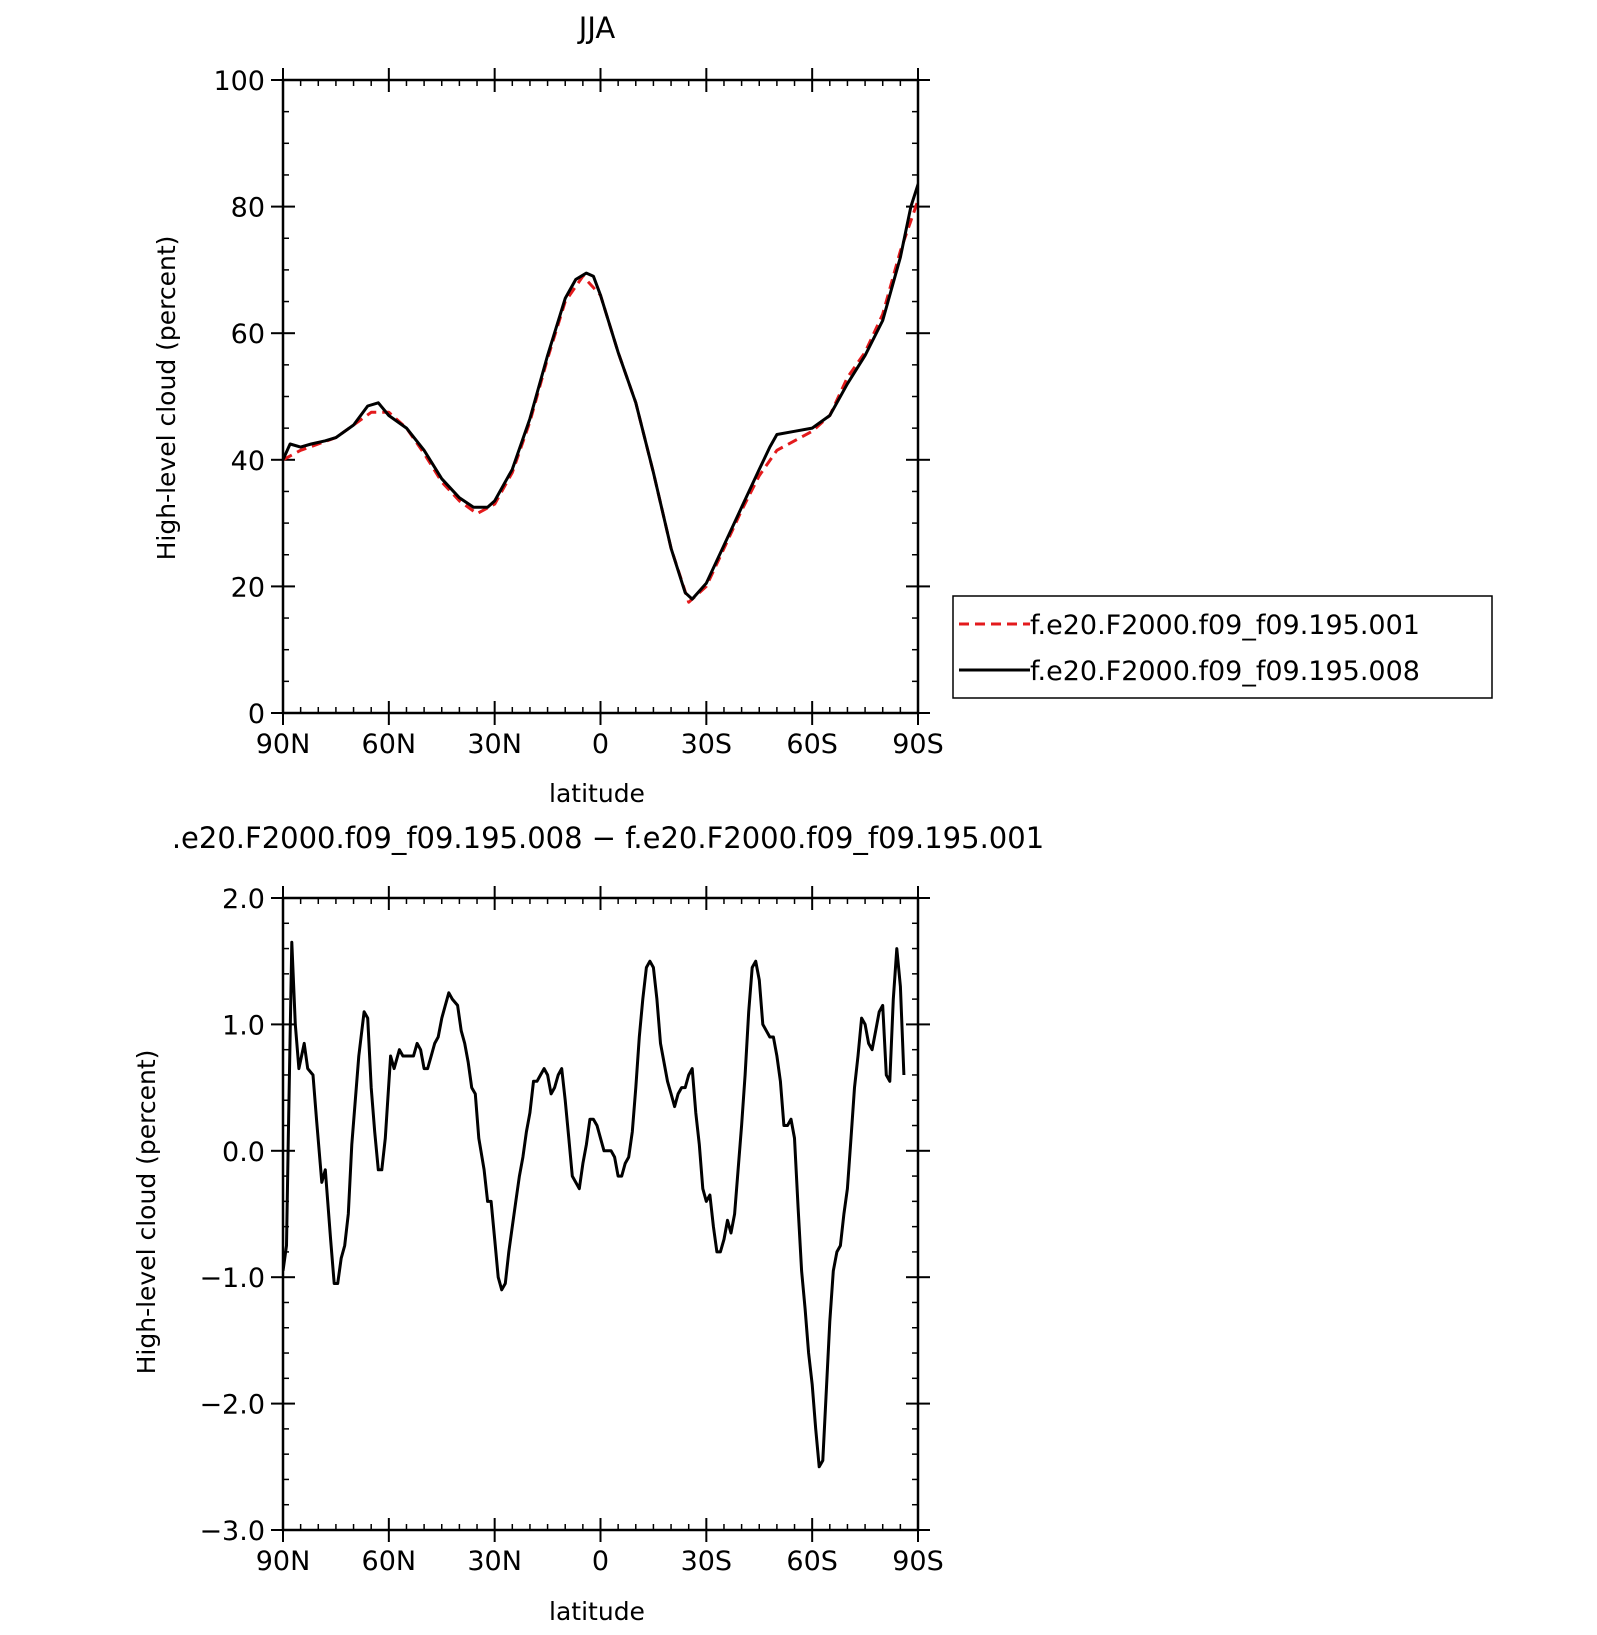 The width and height of the screenshot is (1597, 1635). I want to click on y-tick-label: 20, so click(248, 587).